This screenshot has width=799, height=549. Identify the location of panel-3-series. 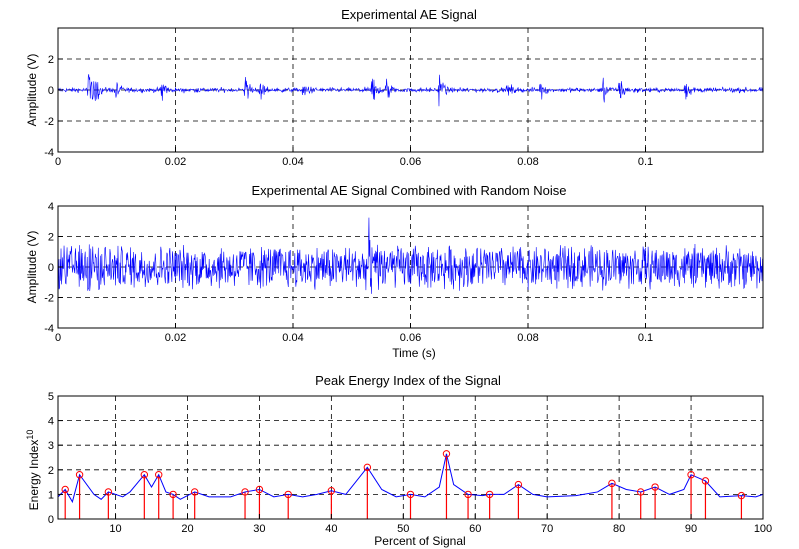
(410, 484).